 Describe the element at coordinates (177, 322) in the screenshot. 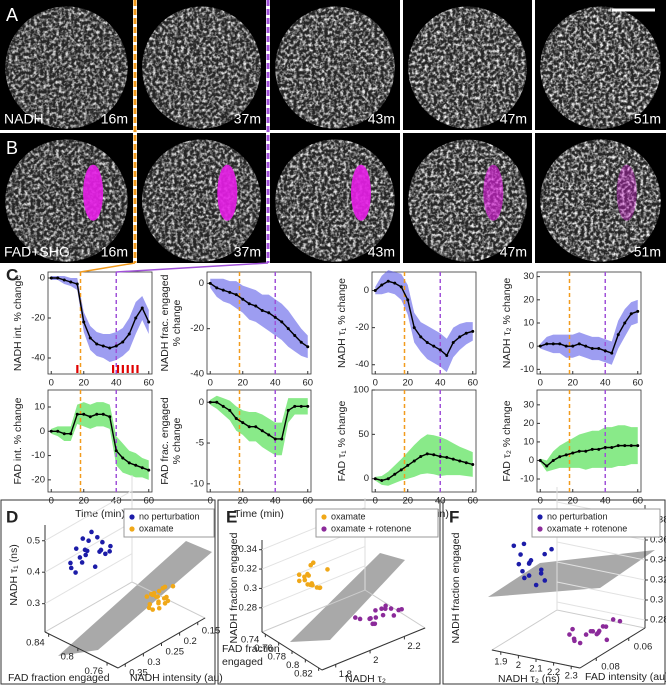

I see `y-axis-label: % change` at that location.